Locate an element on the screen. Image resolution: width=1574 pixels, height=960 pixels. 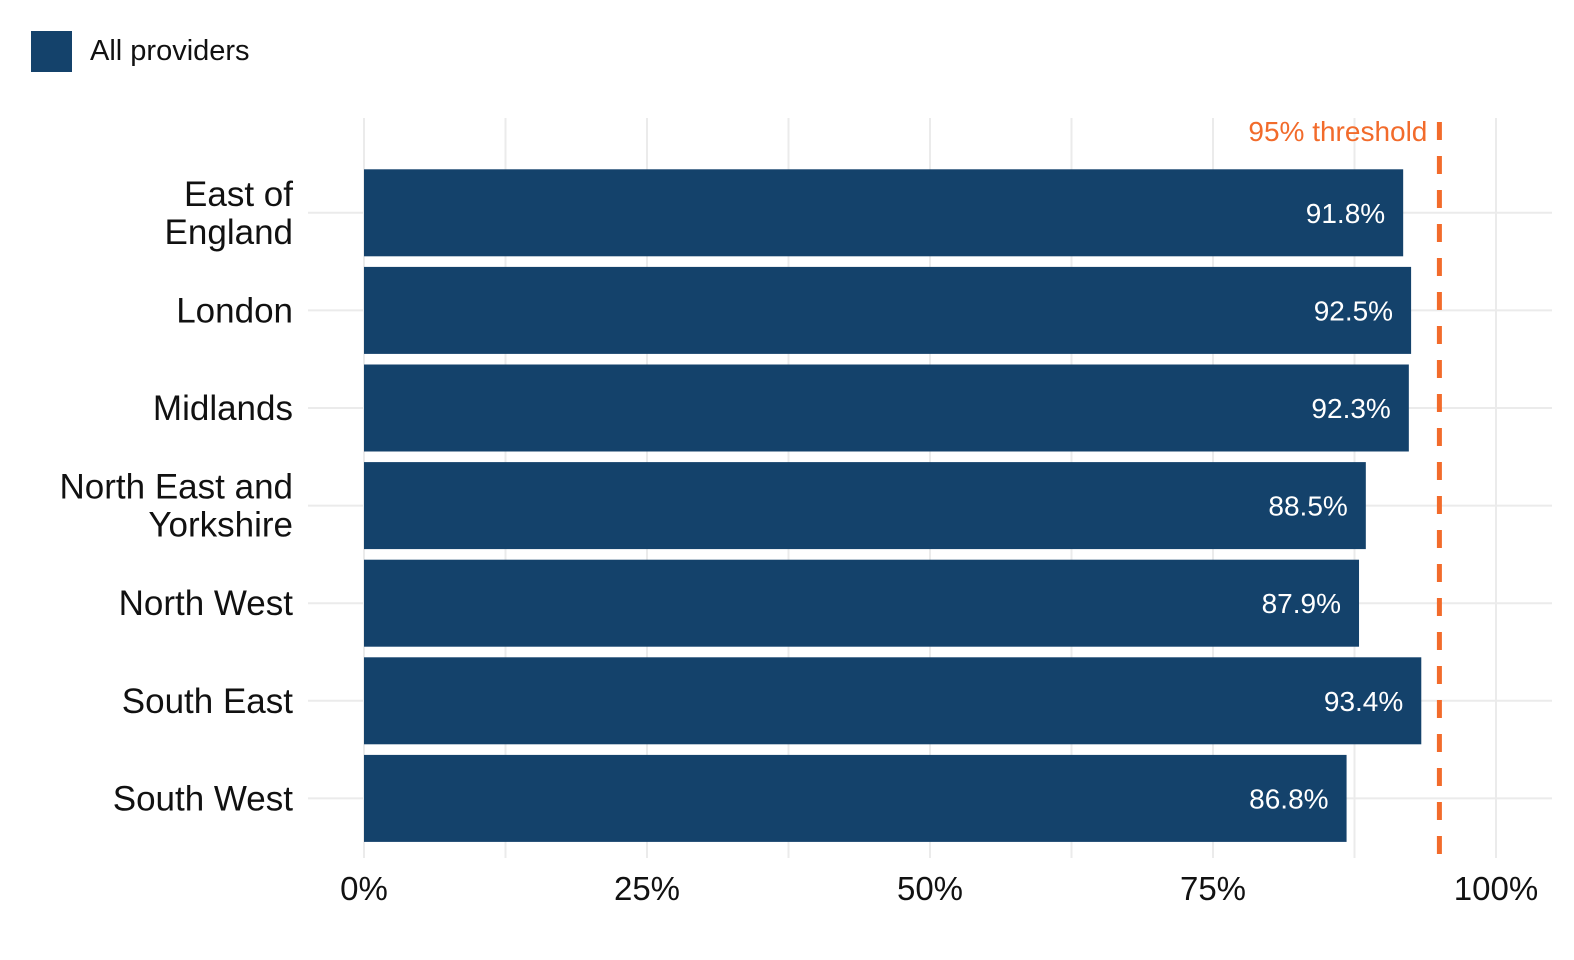
category-label: South East is located at coordinates (207, 701).